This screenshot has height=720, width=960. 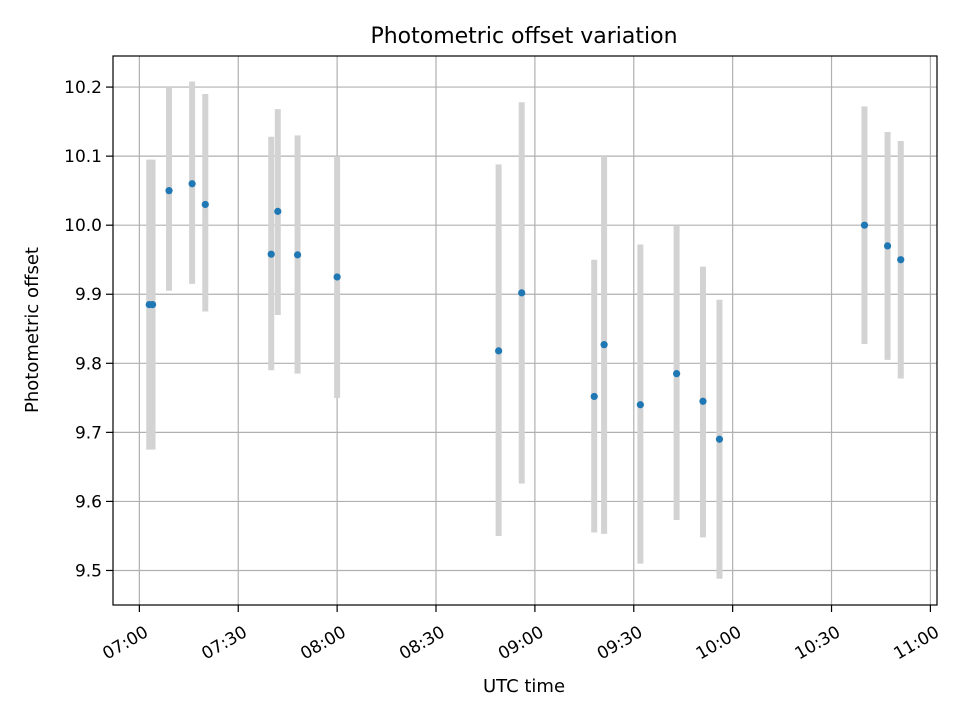 What do you see at coordinates (32, 330) in the screenshot?
I see `y-axis-label: Photometric offset` at bounding box center [32, 330].